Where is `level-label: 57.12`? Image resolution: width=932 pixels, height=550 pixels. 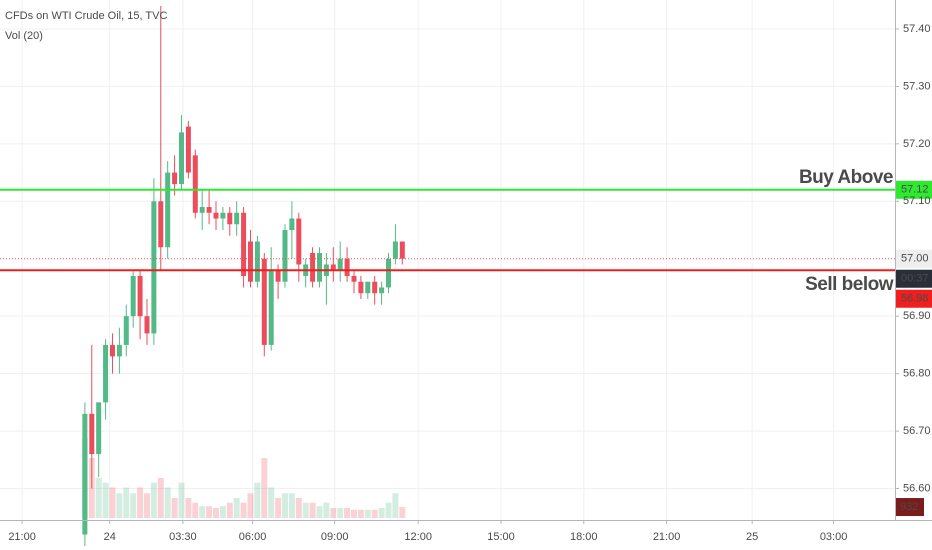 level-label: 57.12 is located at coordinates (915, 190).